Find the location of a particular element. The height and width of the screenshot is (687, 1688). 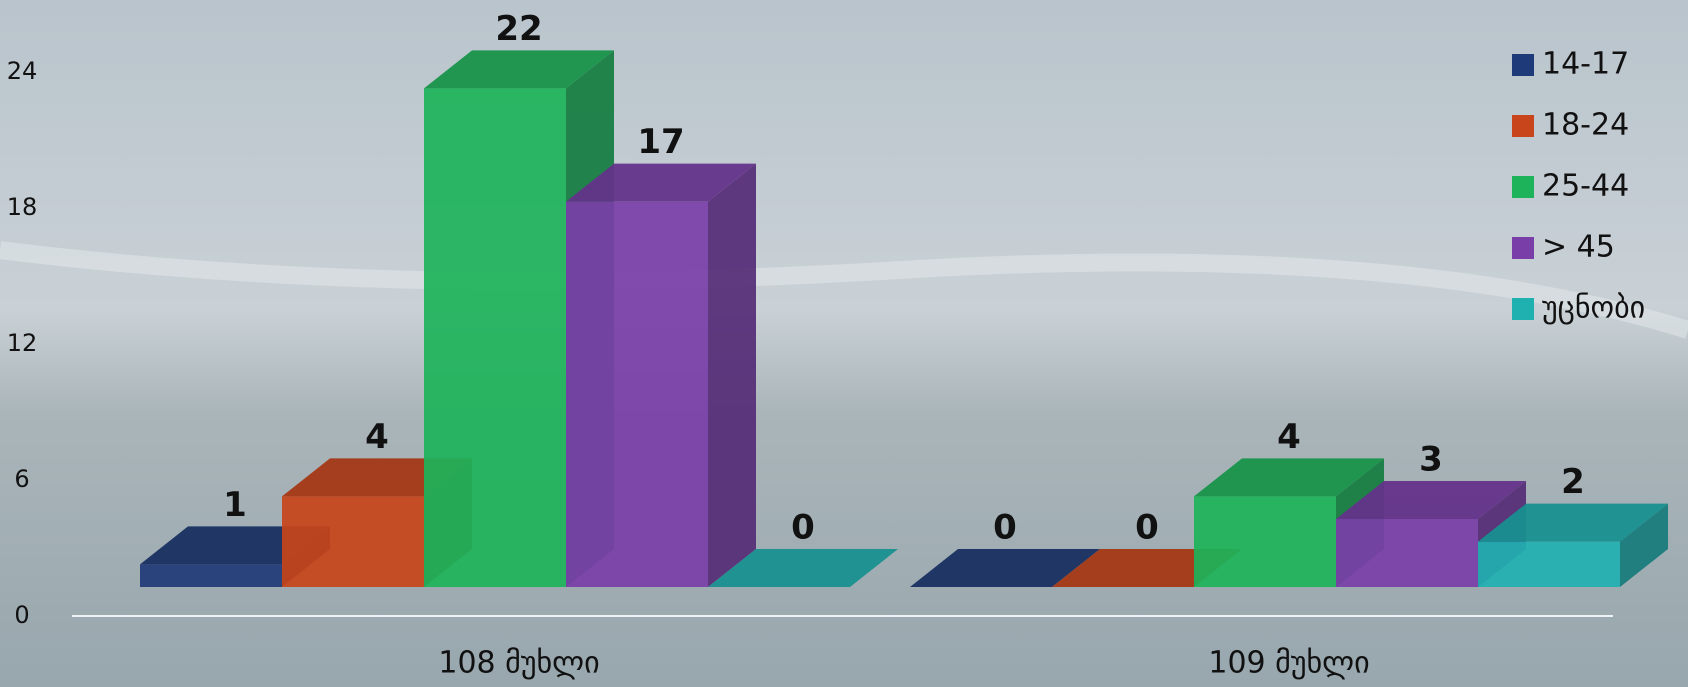

legend-label: 14-17 is located at coordinates (1585, 64).